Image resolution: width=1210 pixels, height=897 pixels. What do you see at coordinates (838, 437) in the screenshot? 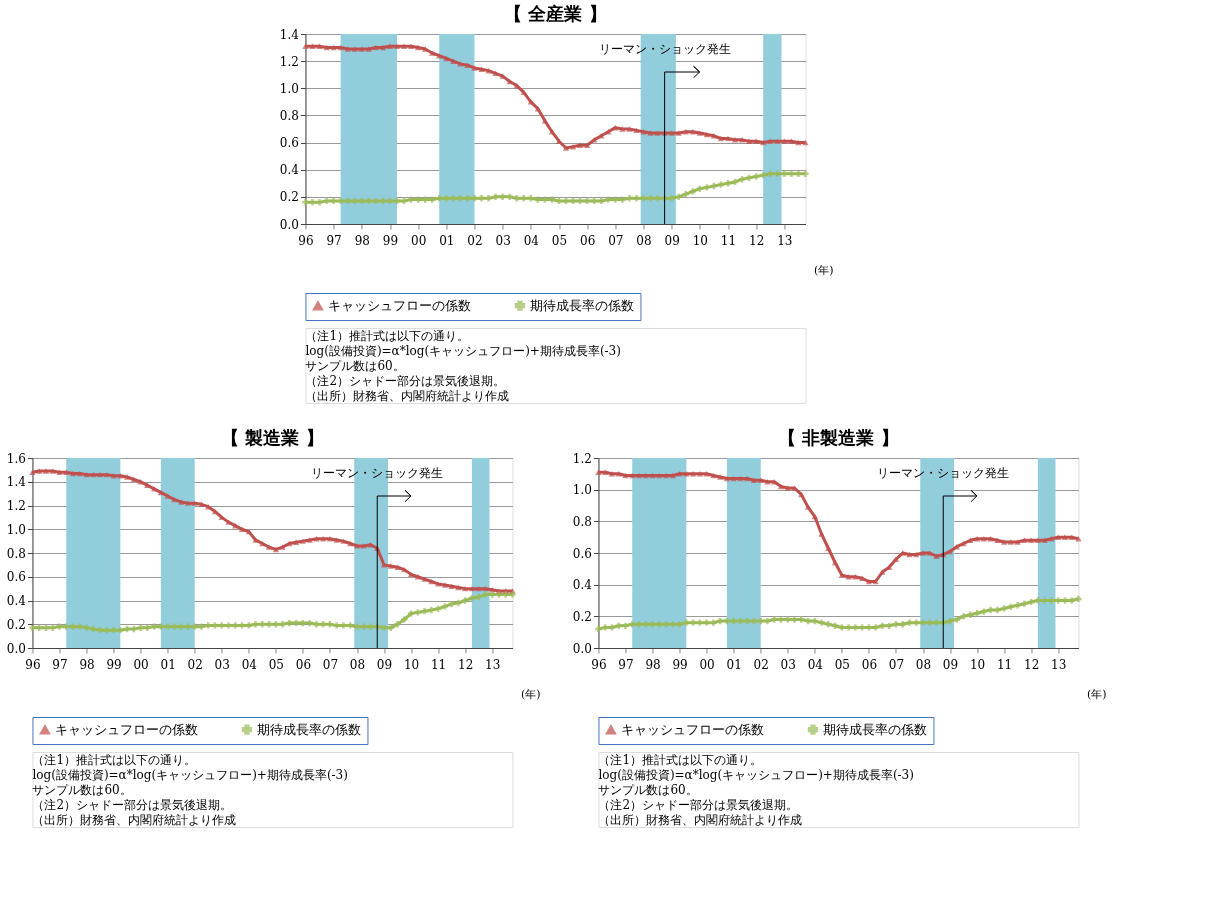
I see `chart-title: 【 非製造業 】` at bounding box center [838, 437].